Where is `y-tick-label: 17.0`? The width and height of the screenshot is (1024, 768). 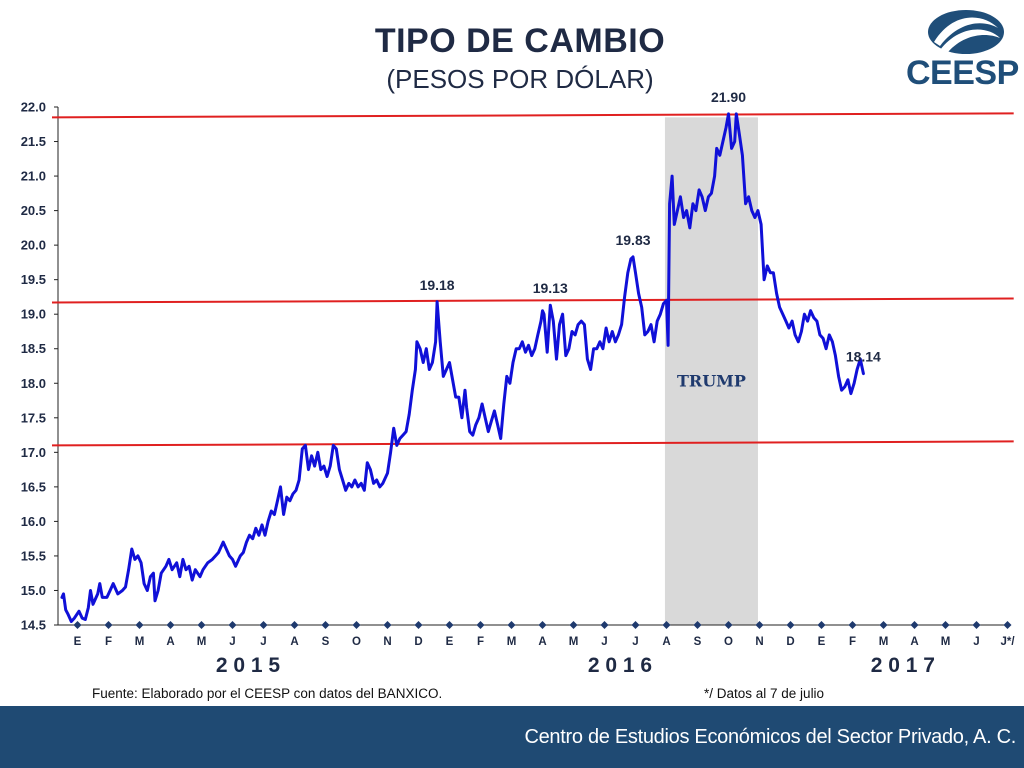 y-tick-label: 17.0 is located at coordinates (33, 452).